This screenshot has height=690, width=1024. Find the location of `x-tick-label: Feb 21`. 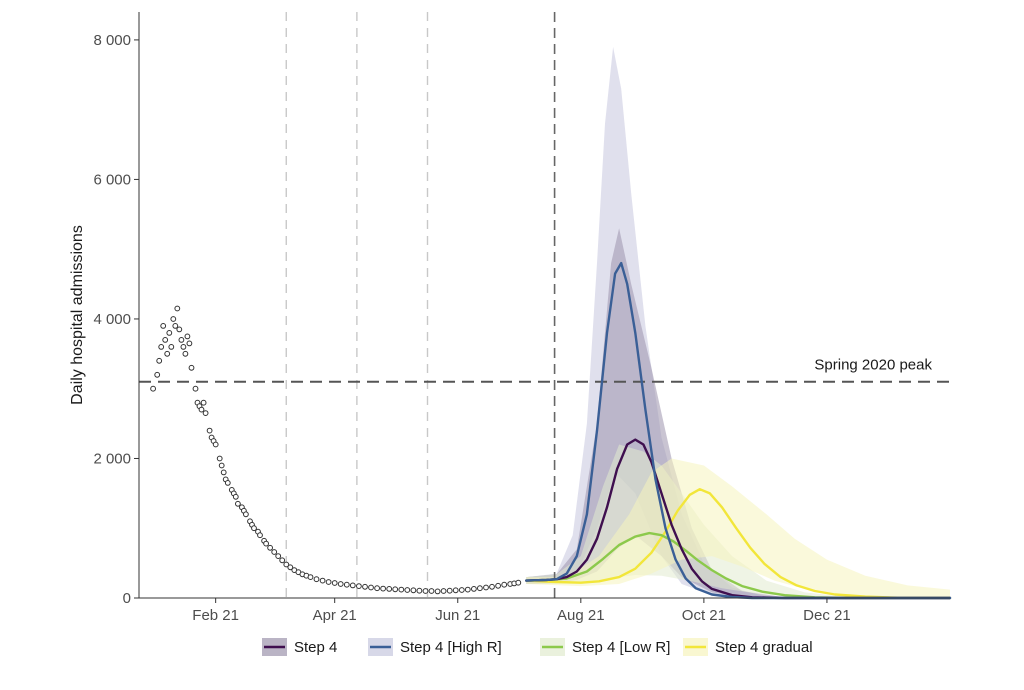

x-tick-label: Feb 21 is located at coordinates (215, 615).